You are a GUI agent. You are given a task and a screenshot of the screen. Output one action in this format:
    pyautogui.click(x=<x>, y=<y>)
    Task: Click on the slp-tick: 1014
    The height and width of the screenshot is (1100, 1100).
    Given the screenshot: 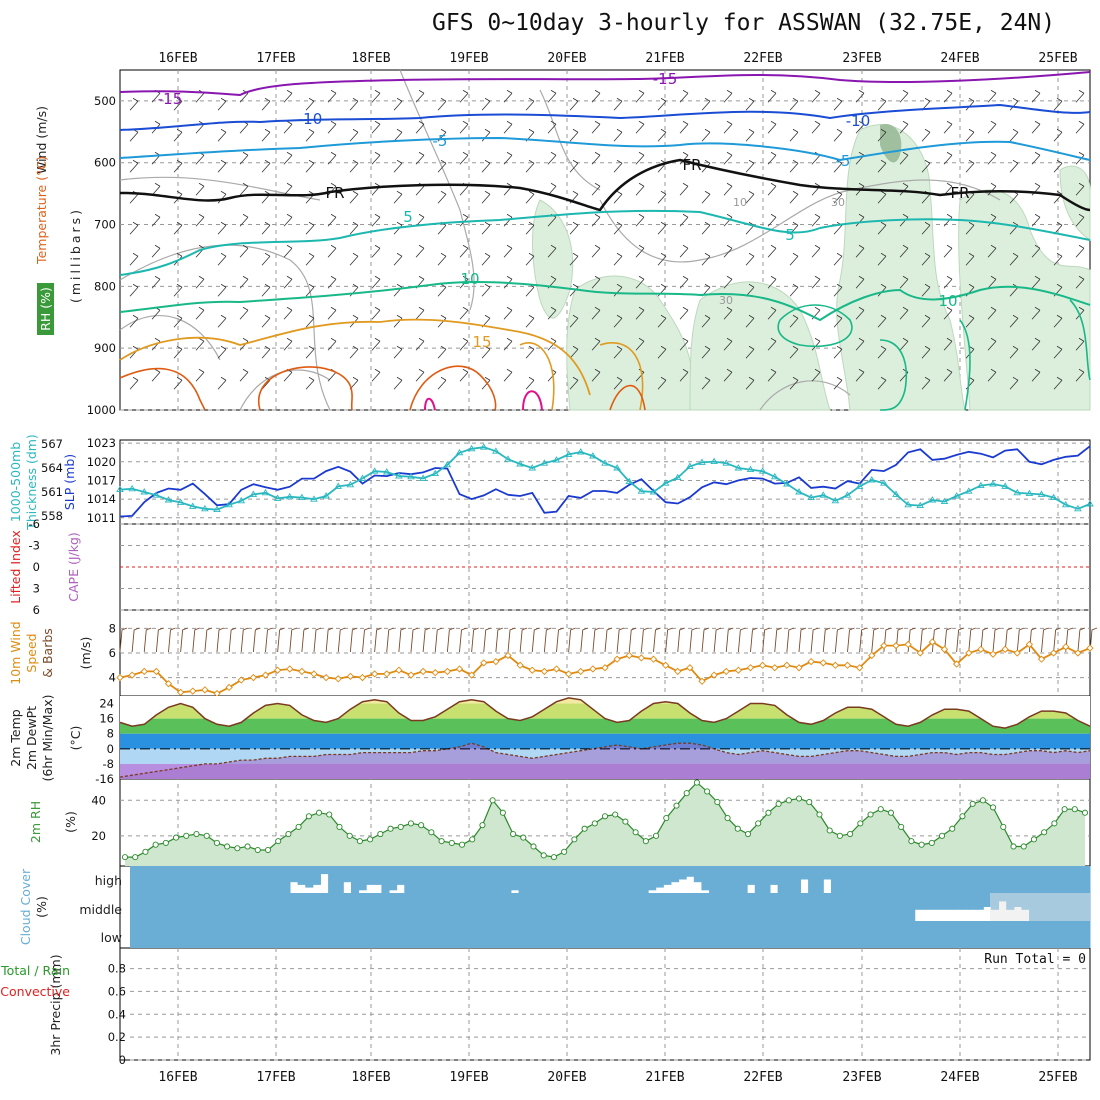 What is the action you would take?
    pyautogui.click(x=101, y=499)
    